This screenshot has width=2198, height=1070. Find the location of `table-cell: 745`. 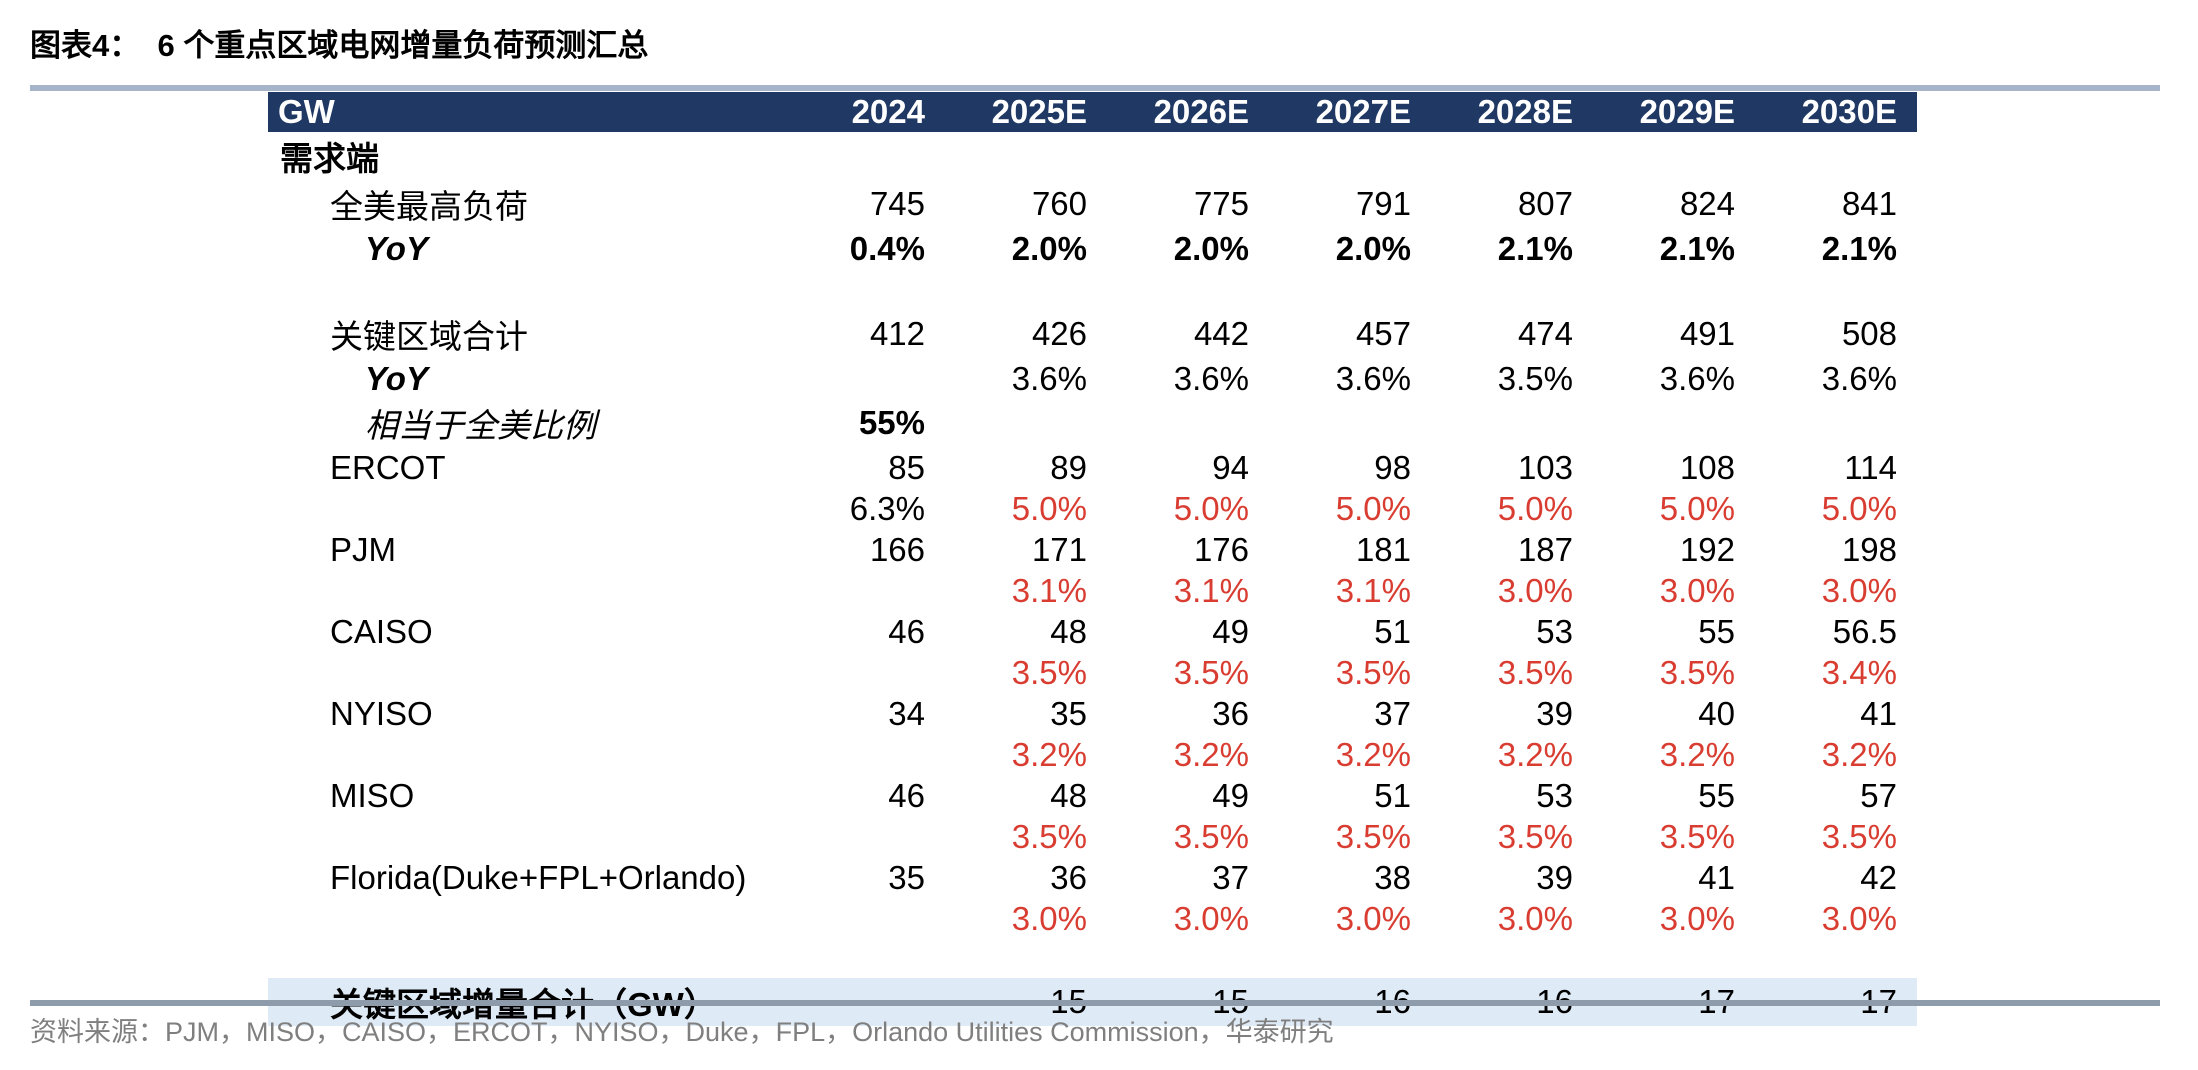

table-cell: 745 is located at coordinates (897, 203).